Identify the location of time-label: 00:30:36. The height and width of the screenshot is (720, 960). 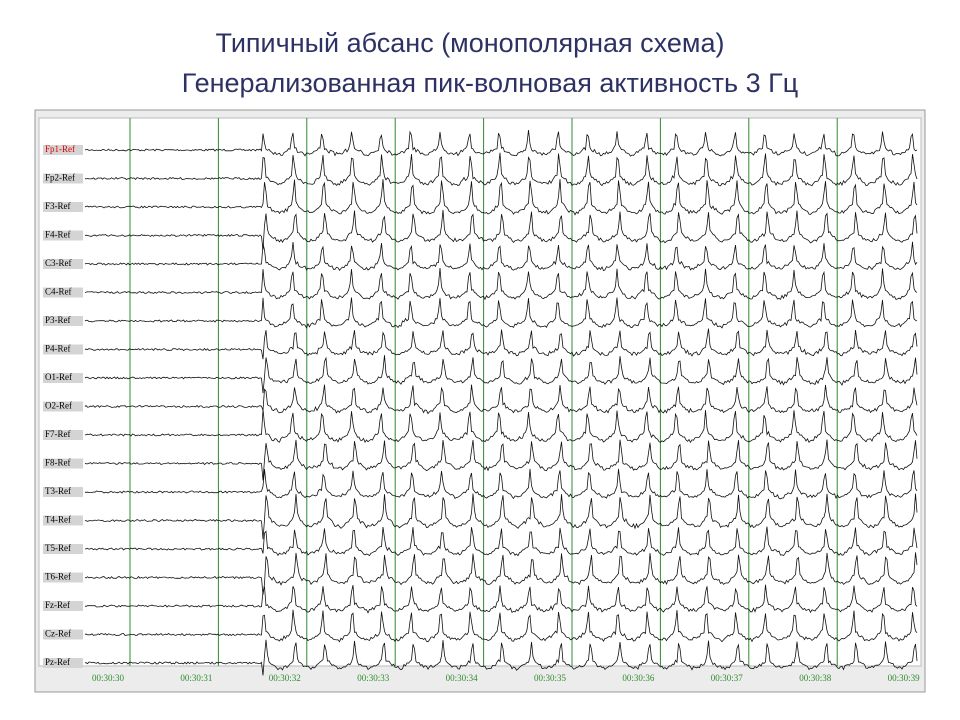
(638, 678).